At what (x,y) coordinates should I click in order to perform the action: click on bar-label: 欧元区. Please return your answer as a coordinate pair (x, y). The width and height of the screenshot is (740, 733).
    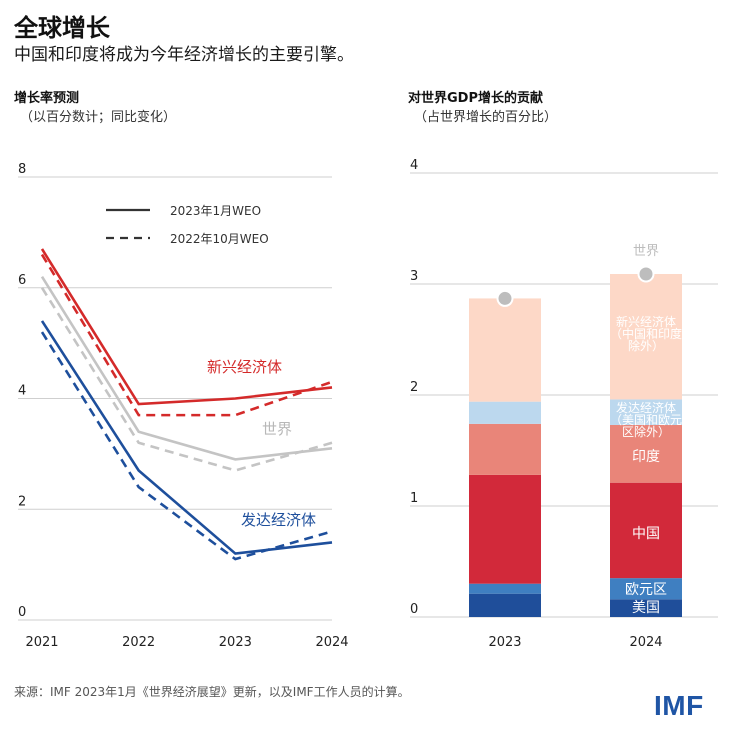
    Looking at the image, I should click on (646, 590).